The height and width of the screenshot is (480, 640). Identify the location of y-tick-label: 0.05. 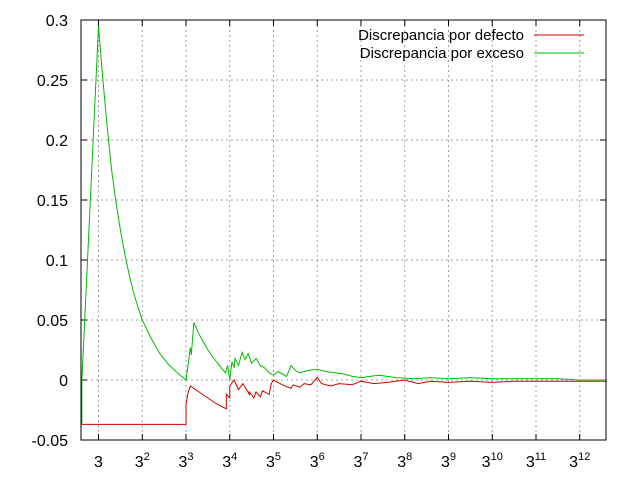
(52, 321).